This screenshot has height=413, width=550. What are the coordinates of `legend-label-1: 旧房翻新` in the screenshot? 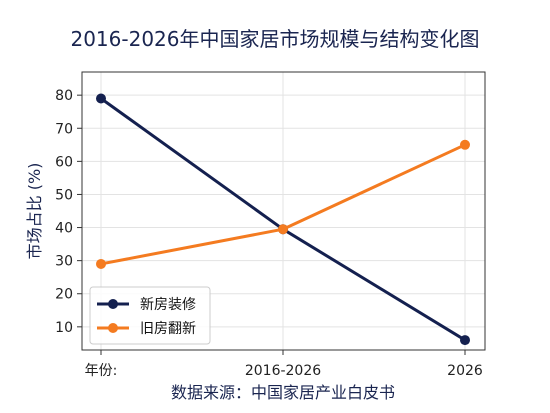 It's located at (168, 329).